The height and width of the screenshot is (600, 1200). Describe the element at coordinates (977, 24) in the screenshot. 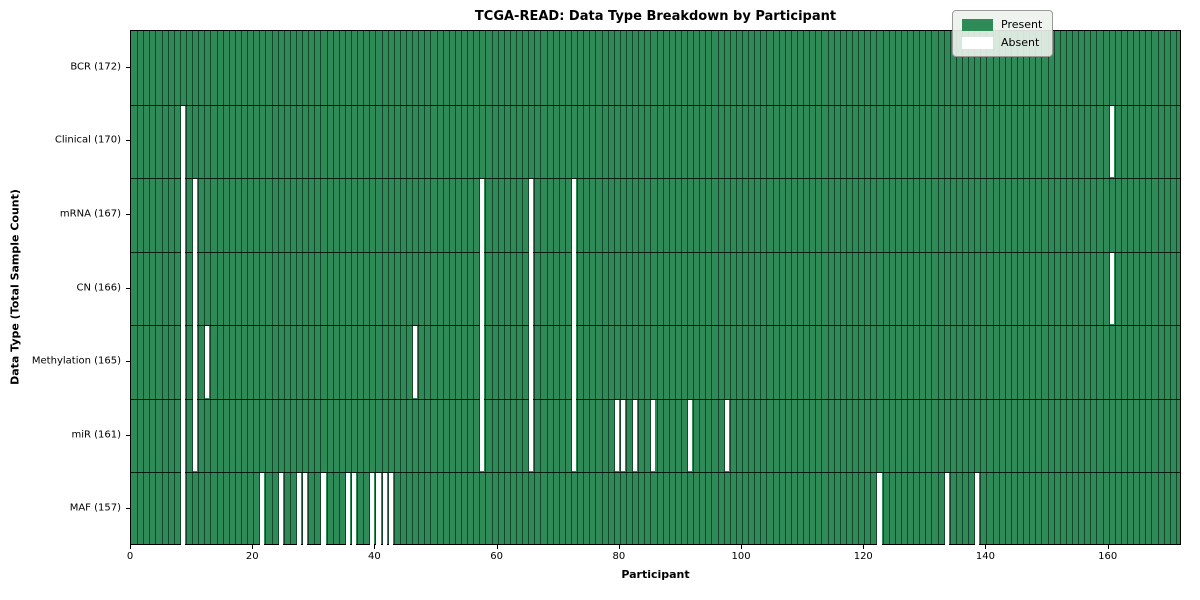

I see `present-swatch-icon` at that location.